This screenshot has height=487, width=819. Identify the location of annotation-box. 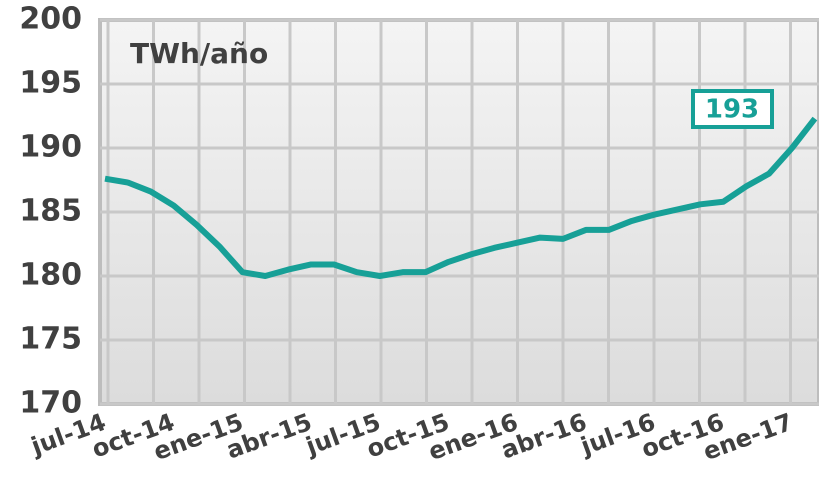
(732, 109).